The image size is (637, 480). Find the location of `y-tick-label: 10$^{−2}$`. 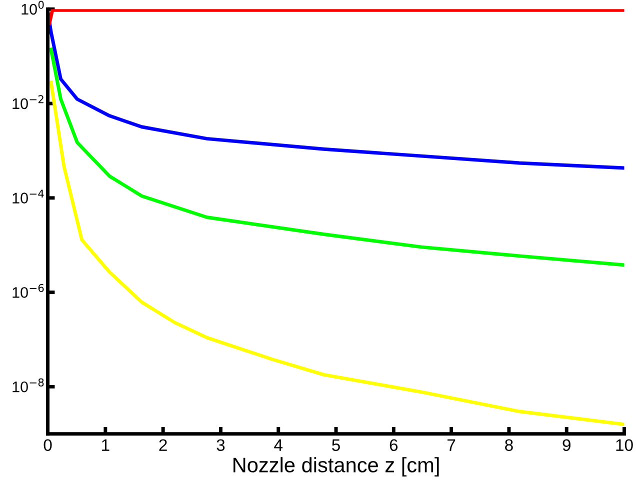

y-tick-label: 10$^{−2}$ is located at coordinates (28, 102).